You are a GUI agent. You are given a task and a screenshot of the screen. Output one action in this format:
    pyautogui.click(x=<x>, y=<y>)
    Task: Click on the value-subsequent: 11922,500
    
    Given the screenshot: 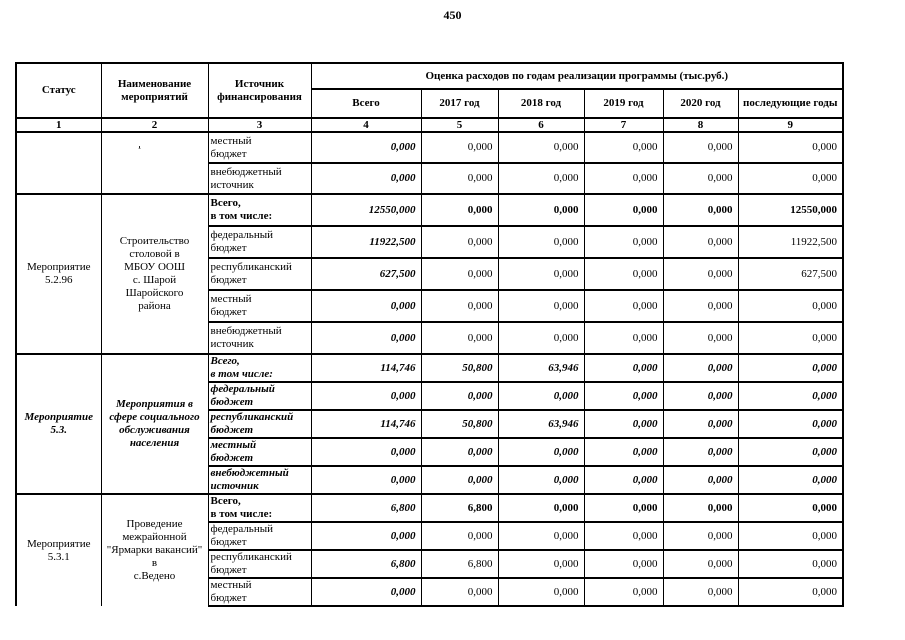 What is the action you would take?
    pyautogui.click(x=790, y=242)
    